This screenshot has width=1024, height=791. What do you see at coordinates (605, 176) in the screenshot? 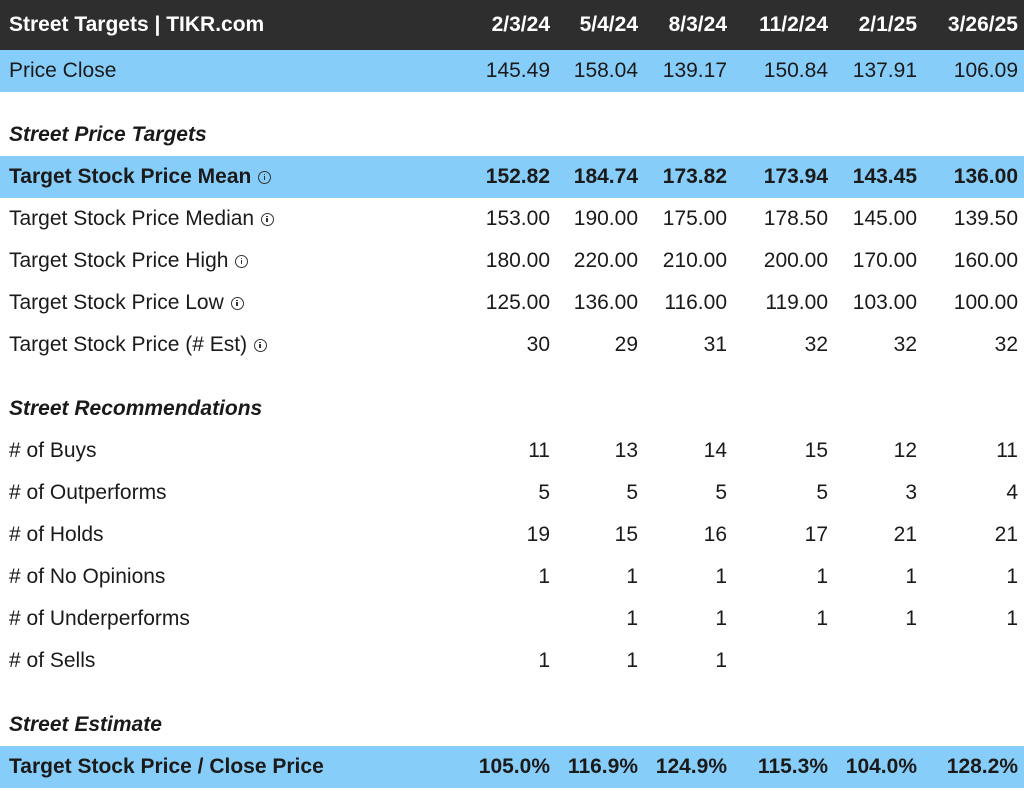
I see `table-cell: 184.74` at bounding box center [605, 176].